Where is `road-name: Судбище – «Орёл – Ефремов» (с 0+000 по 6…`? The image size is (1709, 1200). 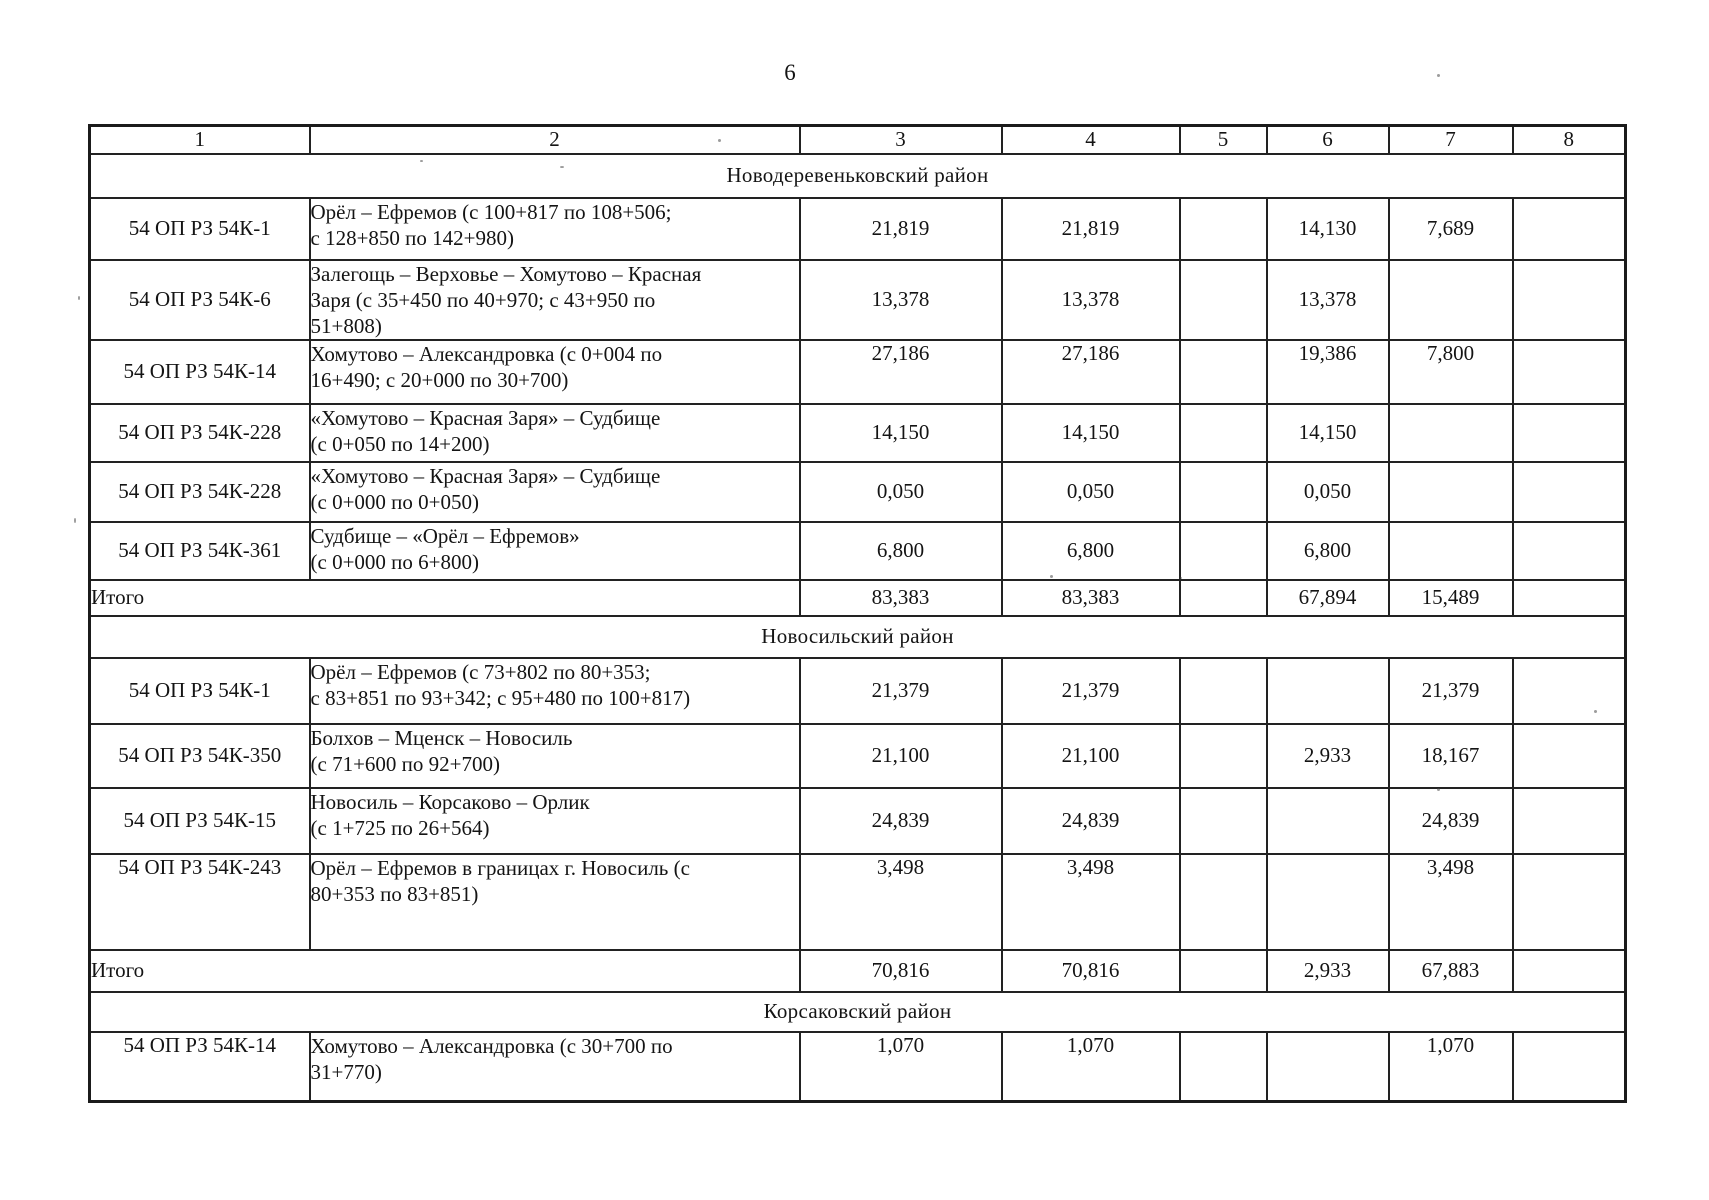 road-name: Судбище – «Орёл – Ефремов» (с 0+000 по 6… is located at coordinates (554, 550).